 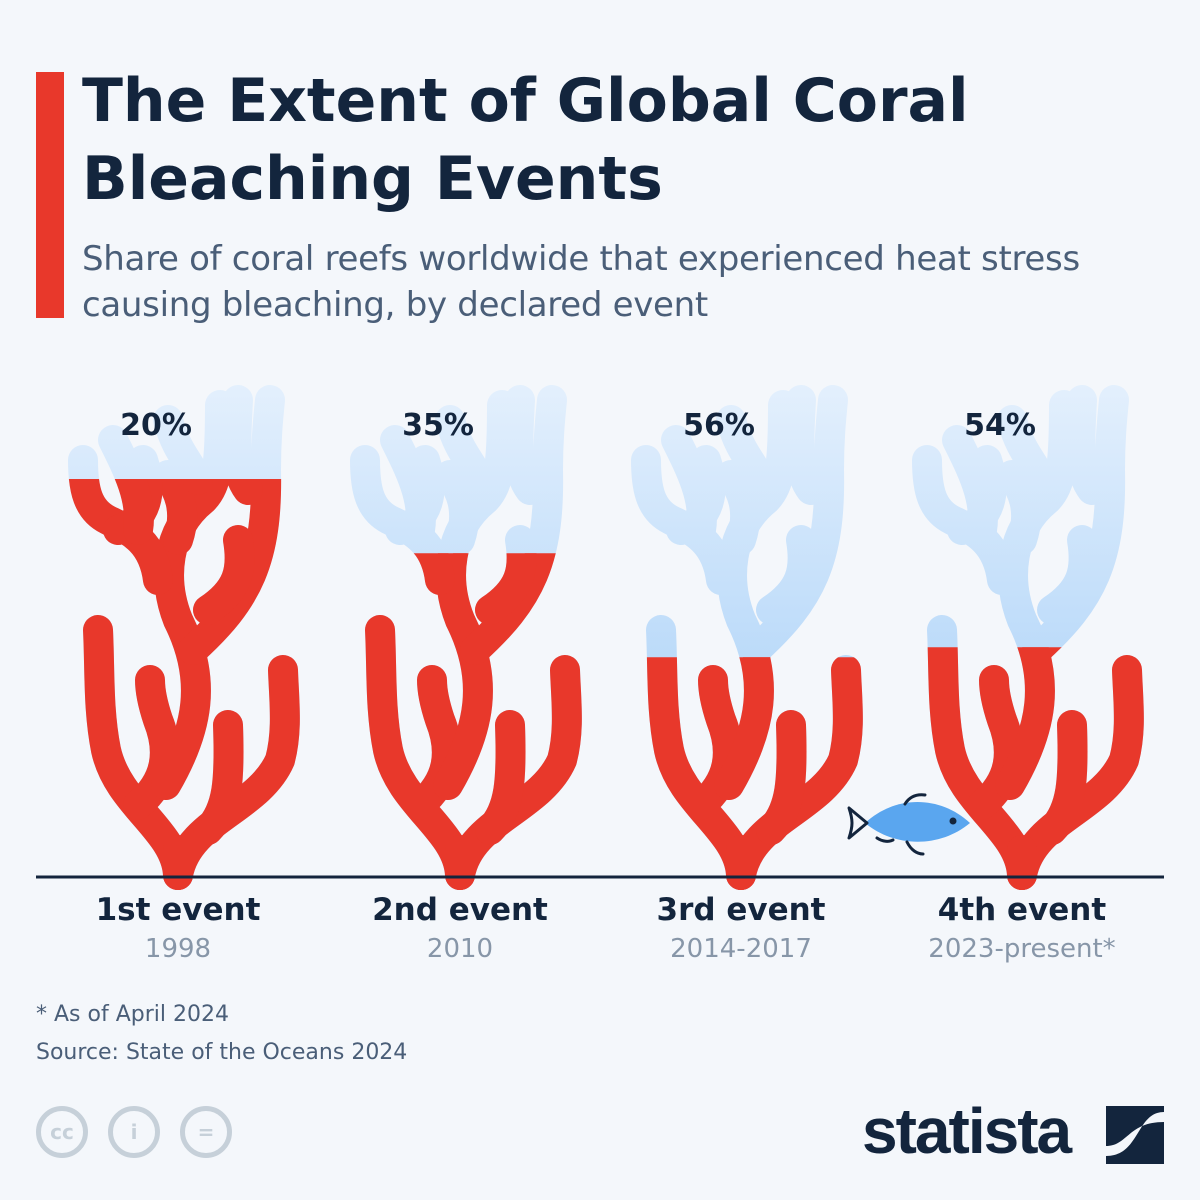 What do you see at coordinates (222, 1052) in the screenshot?
I see `source-note: Source: State of the Oceans 2024` at bounding box center [222, 1052].